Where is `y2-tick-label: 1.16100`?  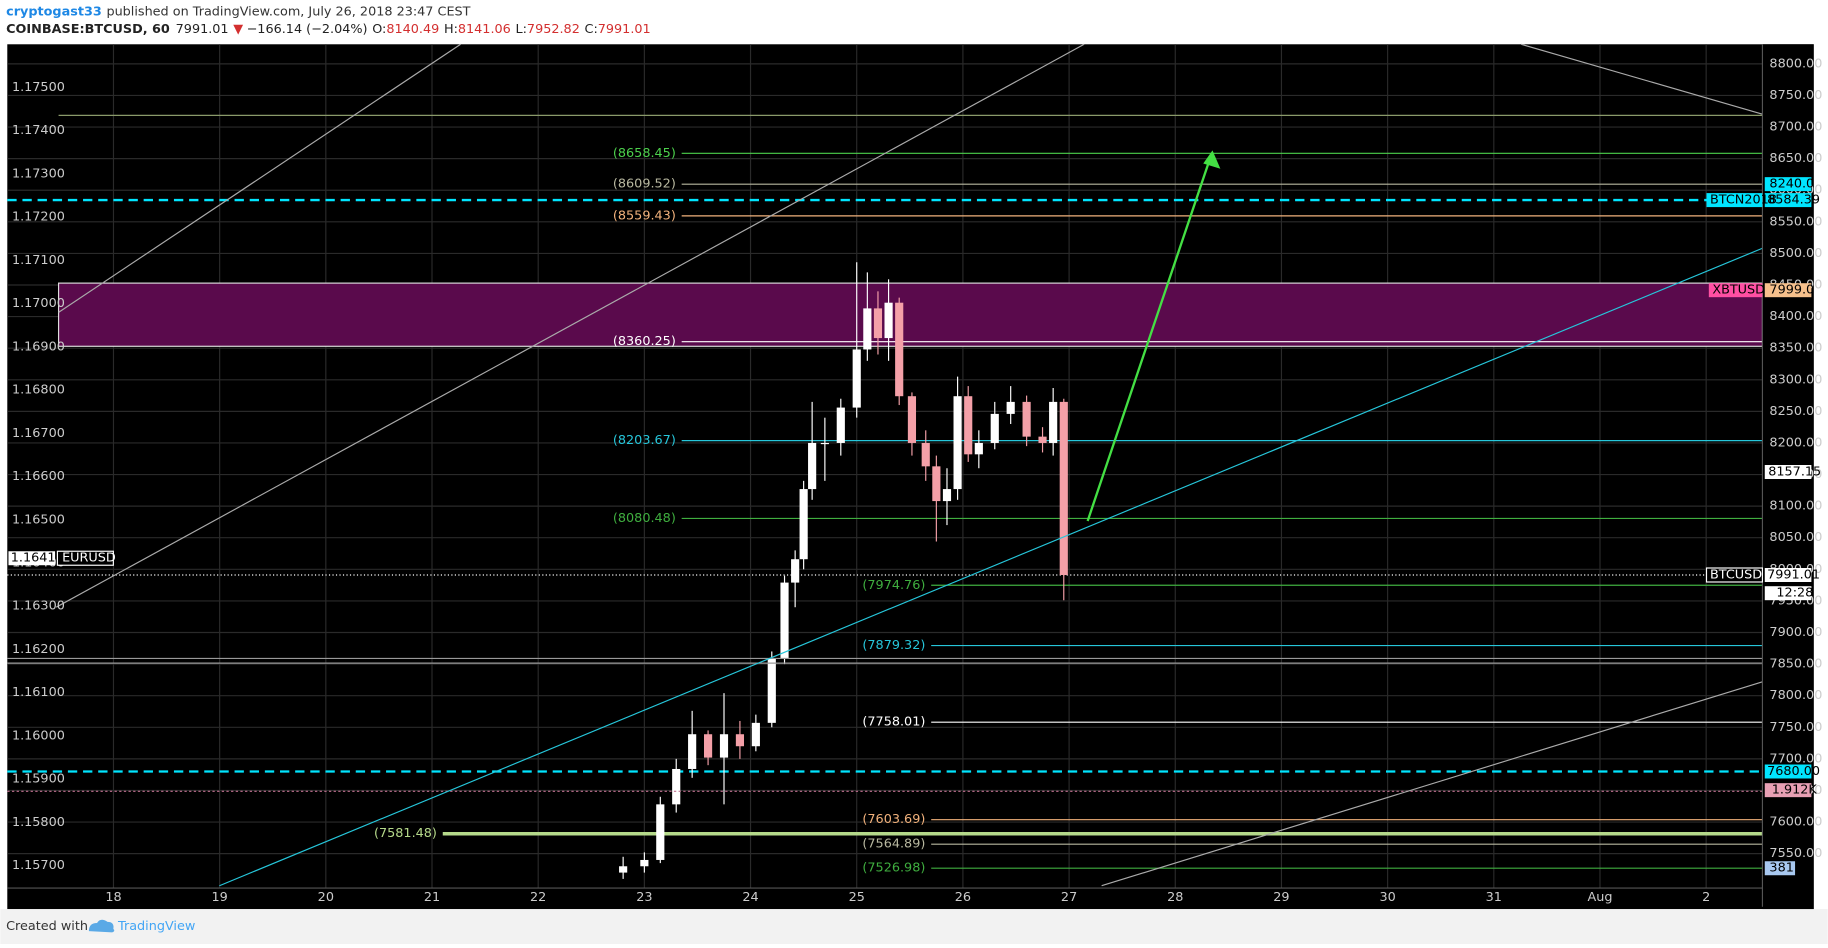
y2-tick-label: 1.16100 is located at coordinates (38, 692).